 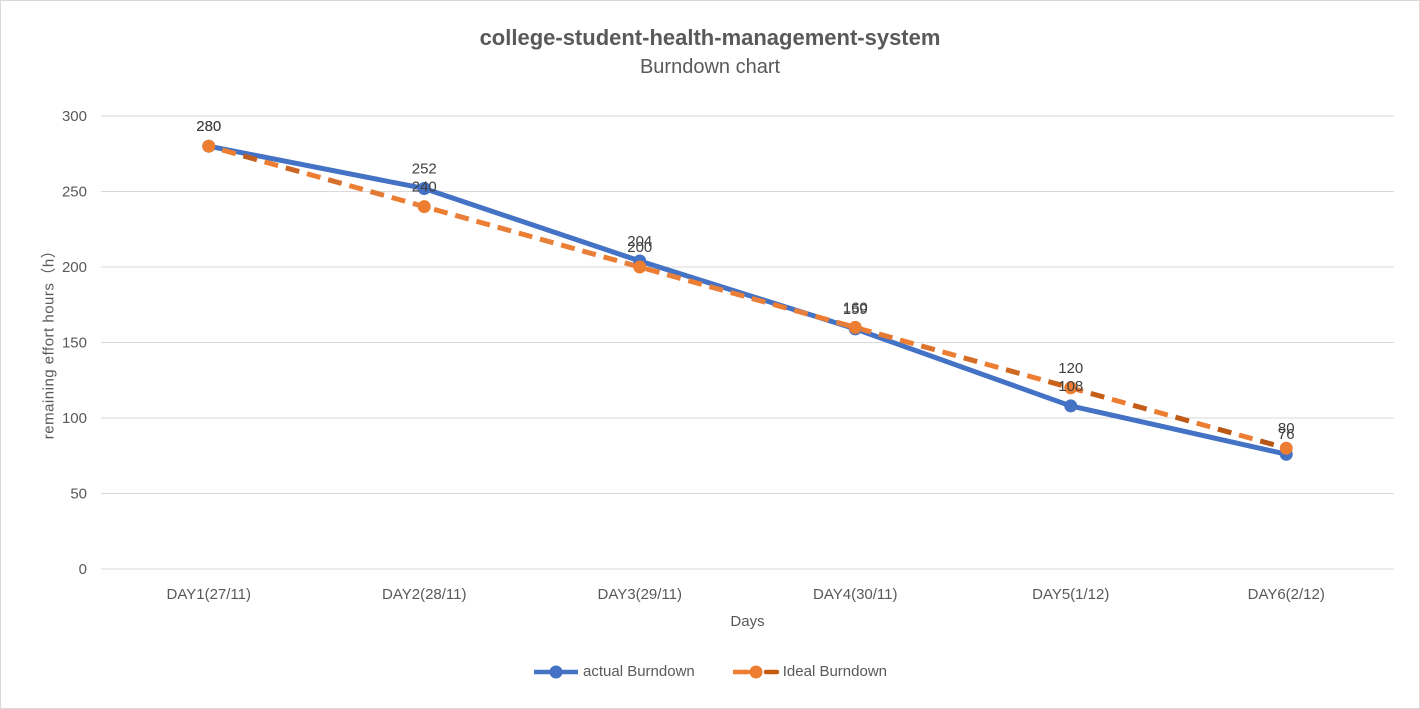 I want to click on x-category-label: DAY5(1/12), so click(x=1070, y=594).